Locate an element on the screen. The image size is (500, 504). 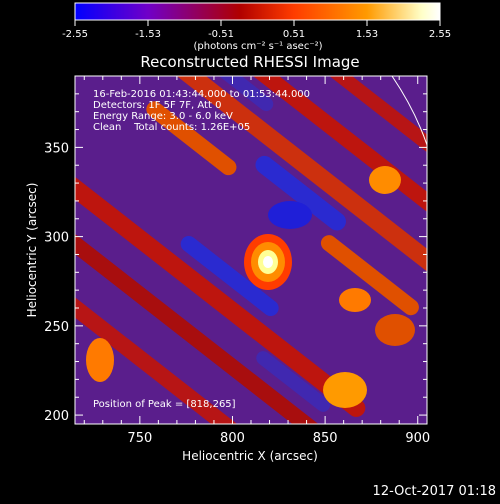
peak-position-label: Position of Peak = [818,265] is located at coordinates (164, 404).